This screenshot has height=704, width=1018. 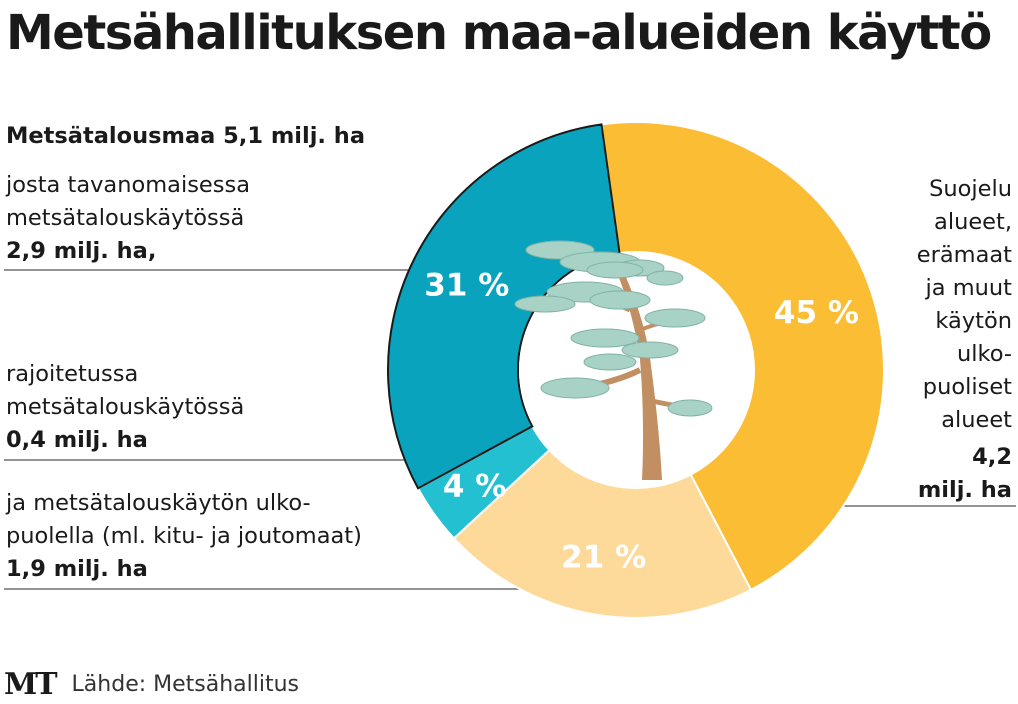 I want to click on slice-label-21: 21 %, so click(x=603, y=558).